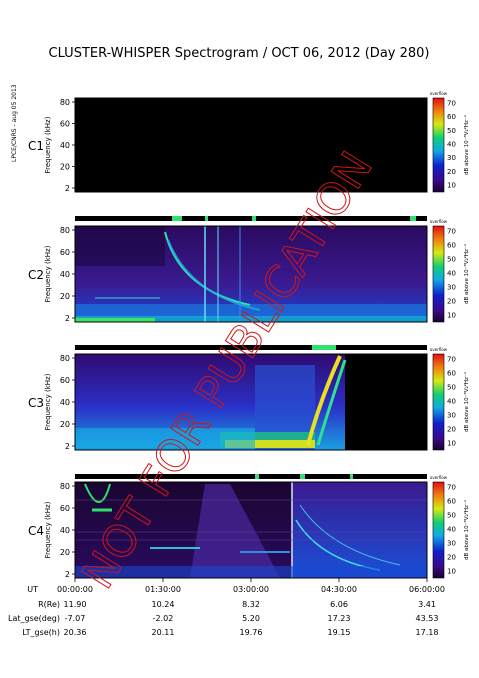 Image resolution: width=479 pixels, height=678 pixels. Describe the element at coordinates (41, 632) in the screenshot. I see `ephemeris-row-label: LT_gse(h)` at that location.